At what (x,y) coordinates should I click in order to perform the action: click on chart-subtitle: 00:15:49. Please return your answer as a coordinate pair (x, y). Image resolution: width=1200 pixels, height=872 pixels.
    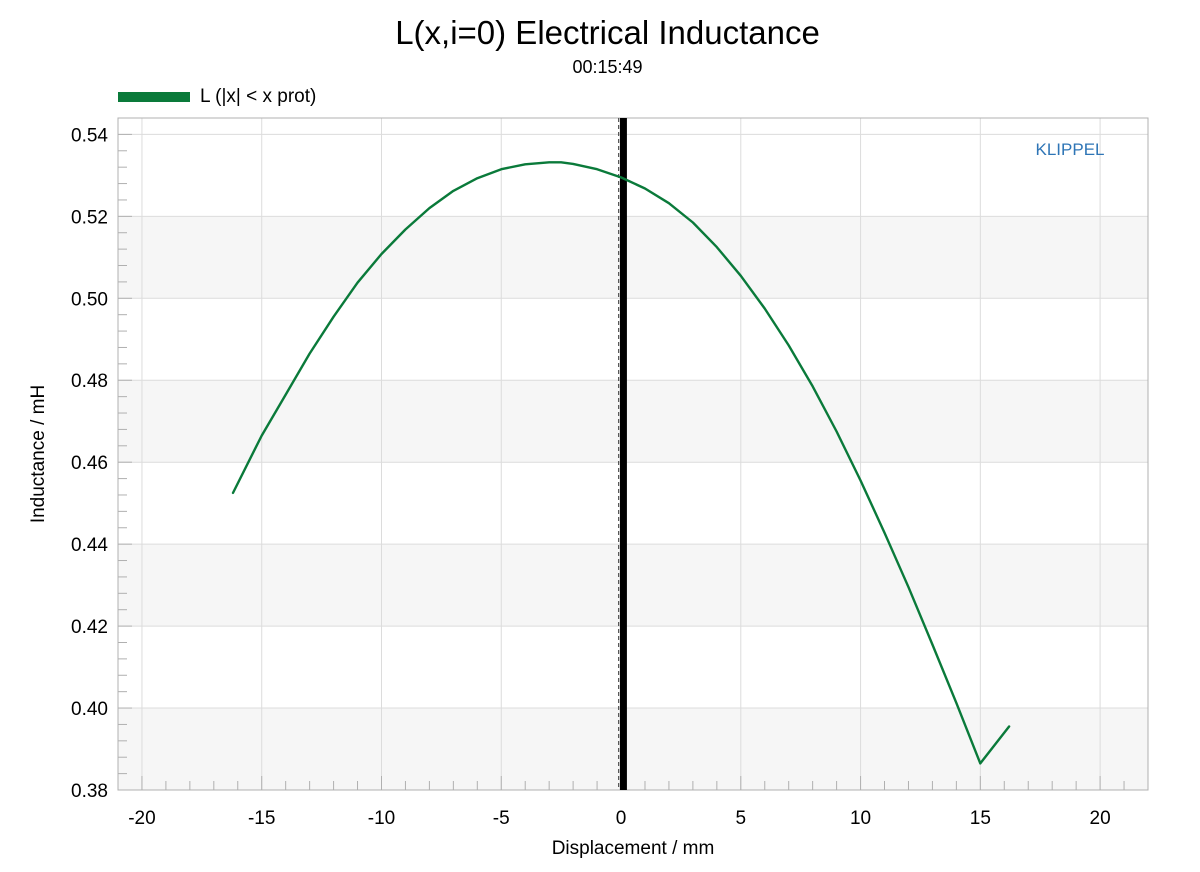
    Looking at the image, I should click on (607, 67).